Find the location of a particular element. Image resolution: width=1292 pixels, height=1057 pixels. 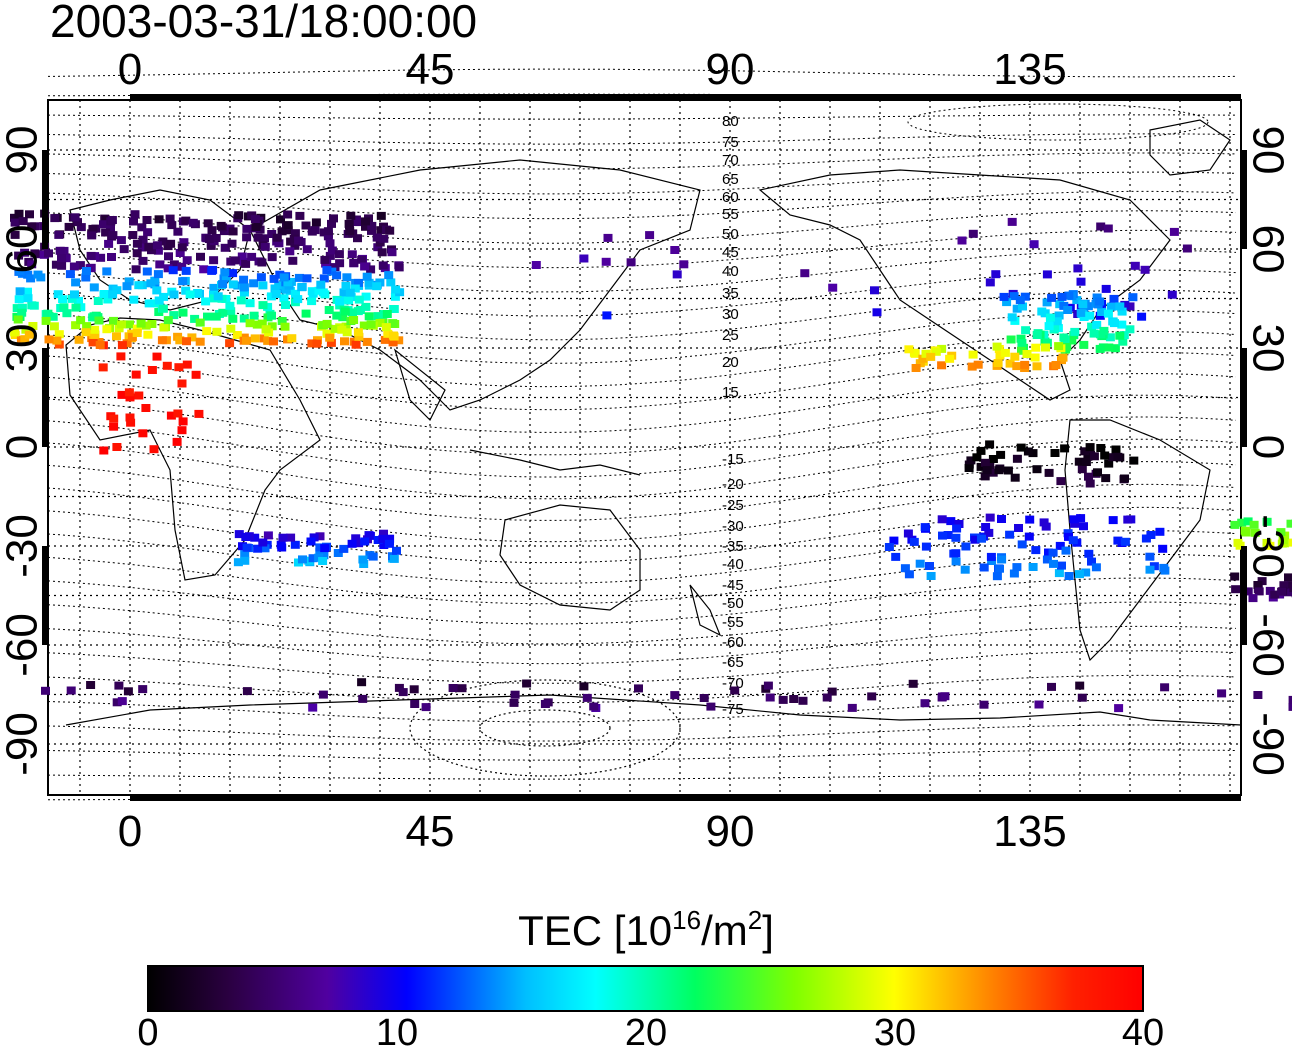

contour-label: 40 is located at coordinates (730, 271).